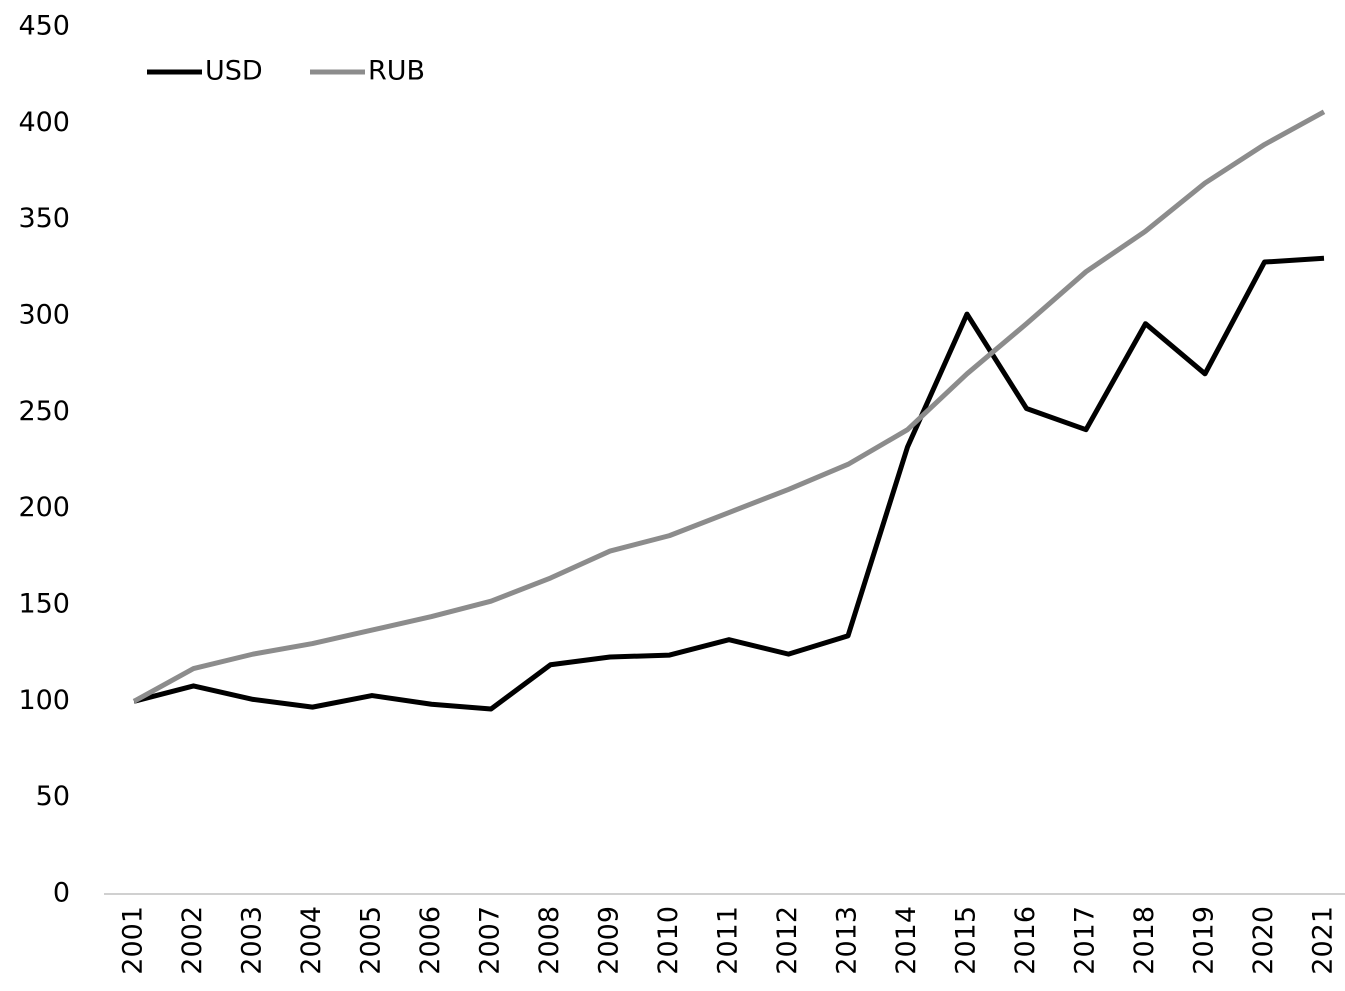 Image resolution: width=1345 pixels, height=991 pixels. What do you see at coordinates (192, 940) in the screenshot?
I see `x-tick-label: 2002` at bounding box center [192, 940].